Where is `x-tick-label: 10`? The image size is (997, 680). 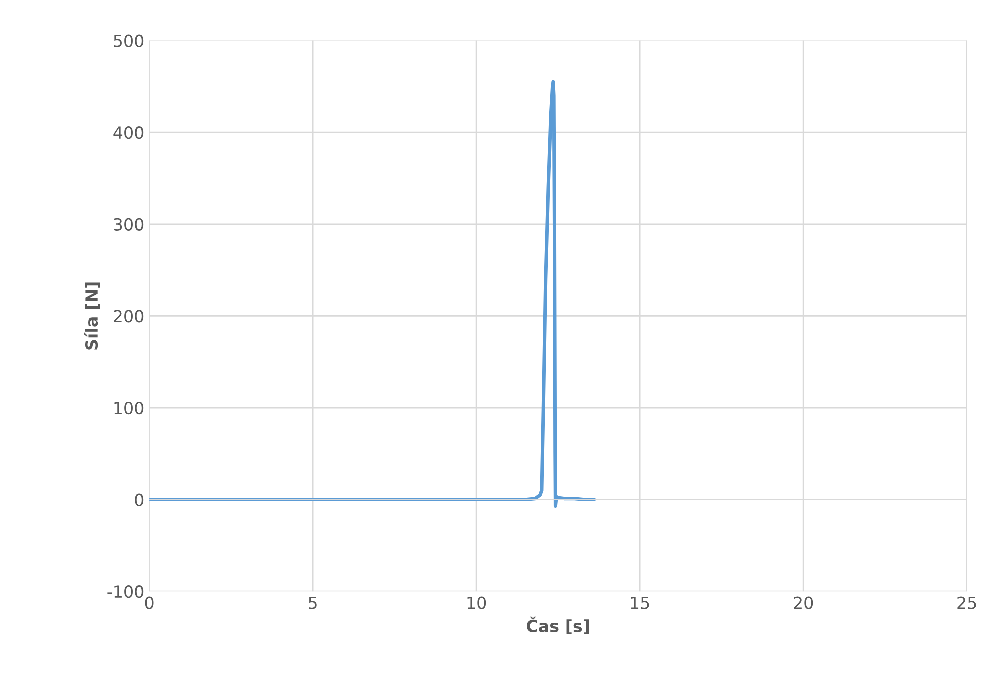 x-tick-label: 10 is located at coordinates (477, 603).